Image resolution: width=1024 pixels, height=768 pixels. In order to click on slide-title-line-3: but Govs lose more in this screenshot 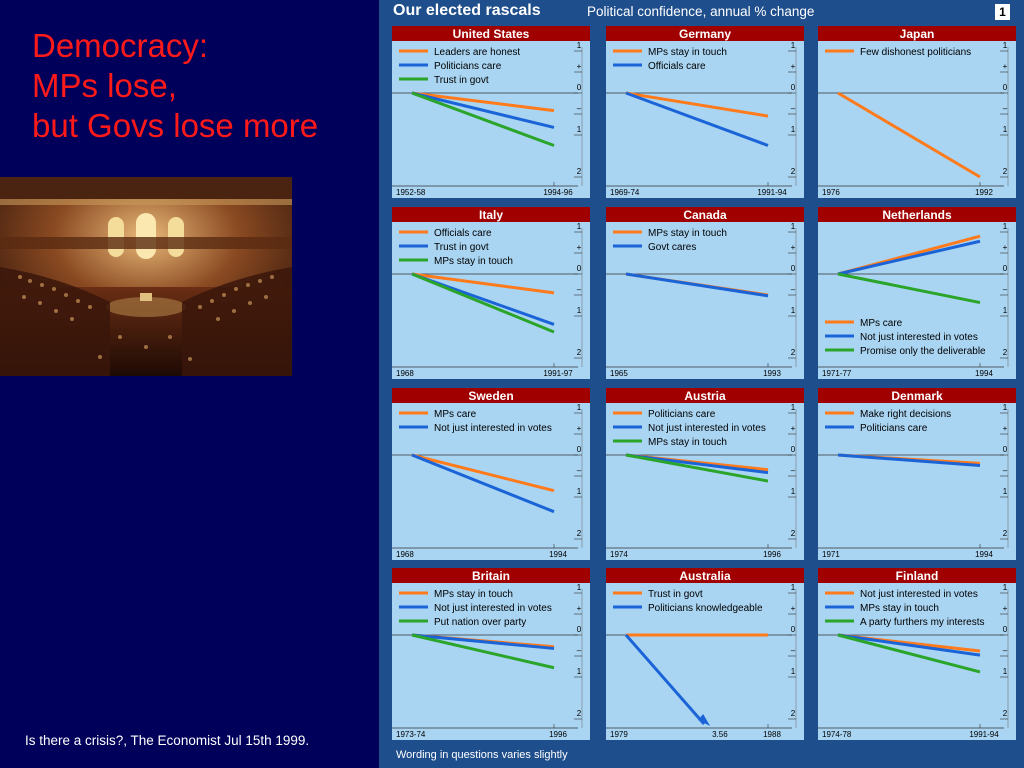, I will do `click(175, 125)`.